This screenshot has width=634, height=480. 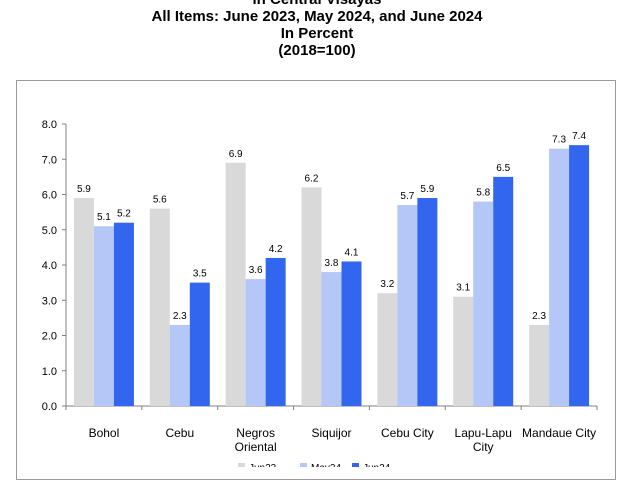 I want to click on category-label: Cebu City, so click(x=407, y=433).